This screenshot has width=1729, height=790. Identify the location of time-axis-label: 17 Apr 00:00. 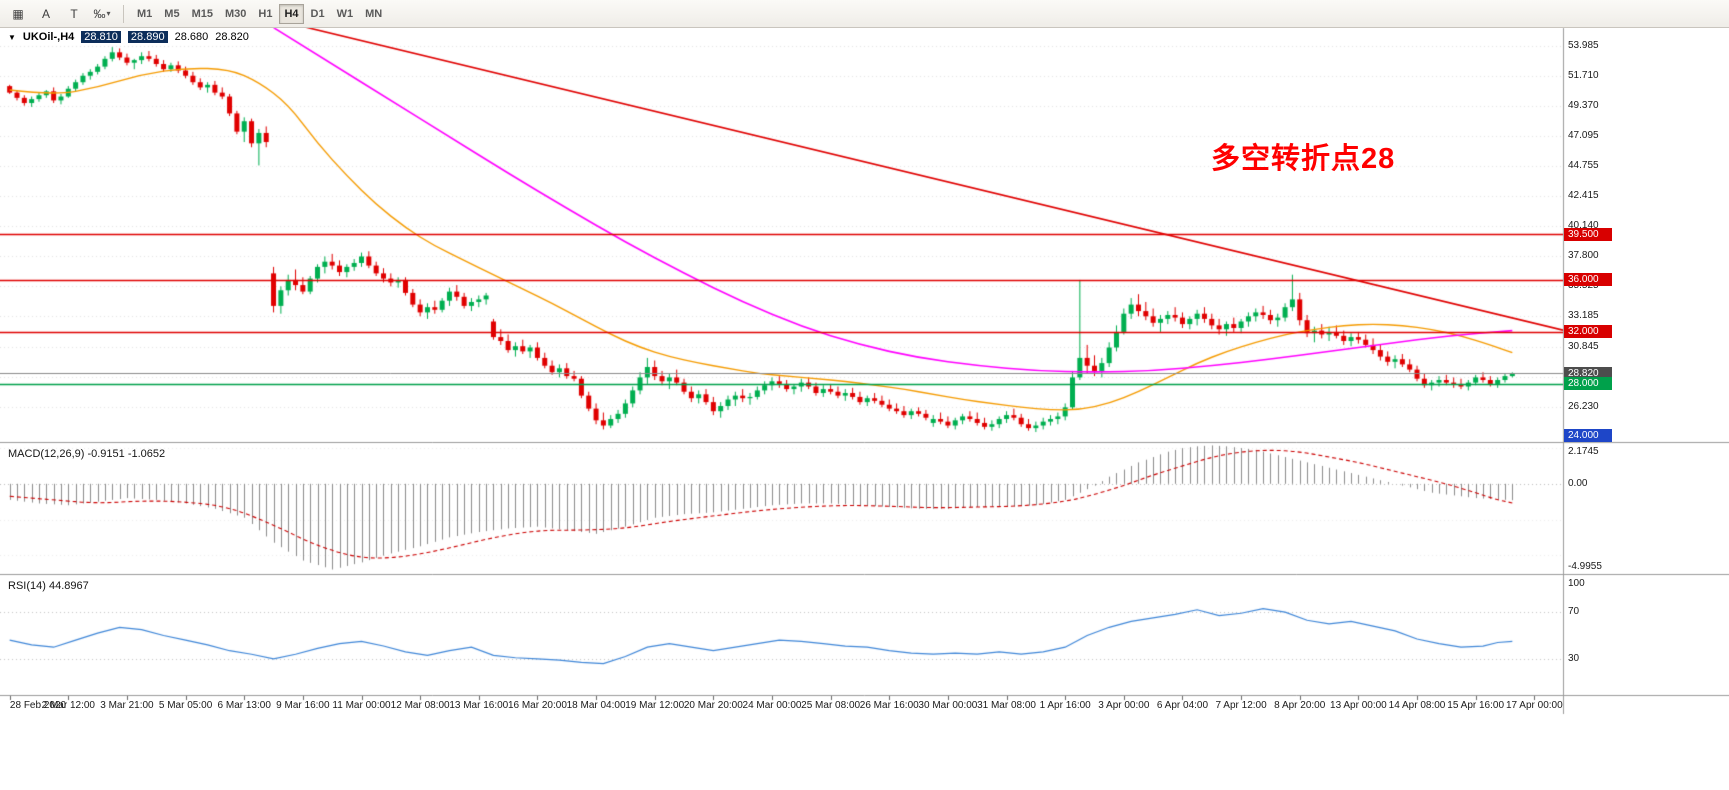
(1534, 705).